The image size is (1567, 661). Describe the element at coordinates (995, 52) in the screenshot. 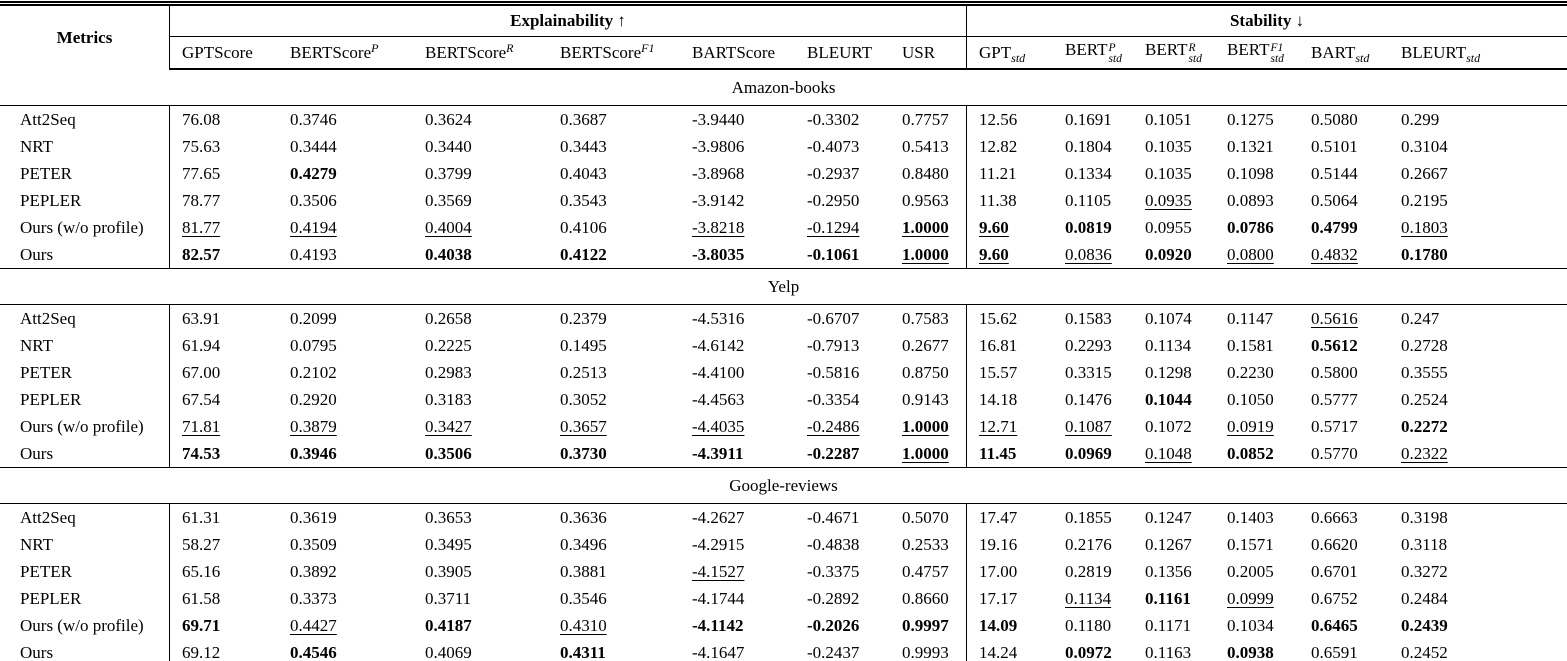

I see `column-header-base: GPT` at that location.